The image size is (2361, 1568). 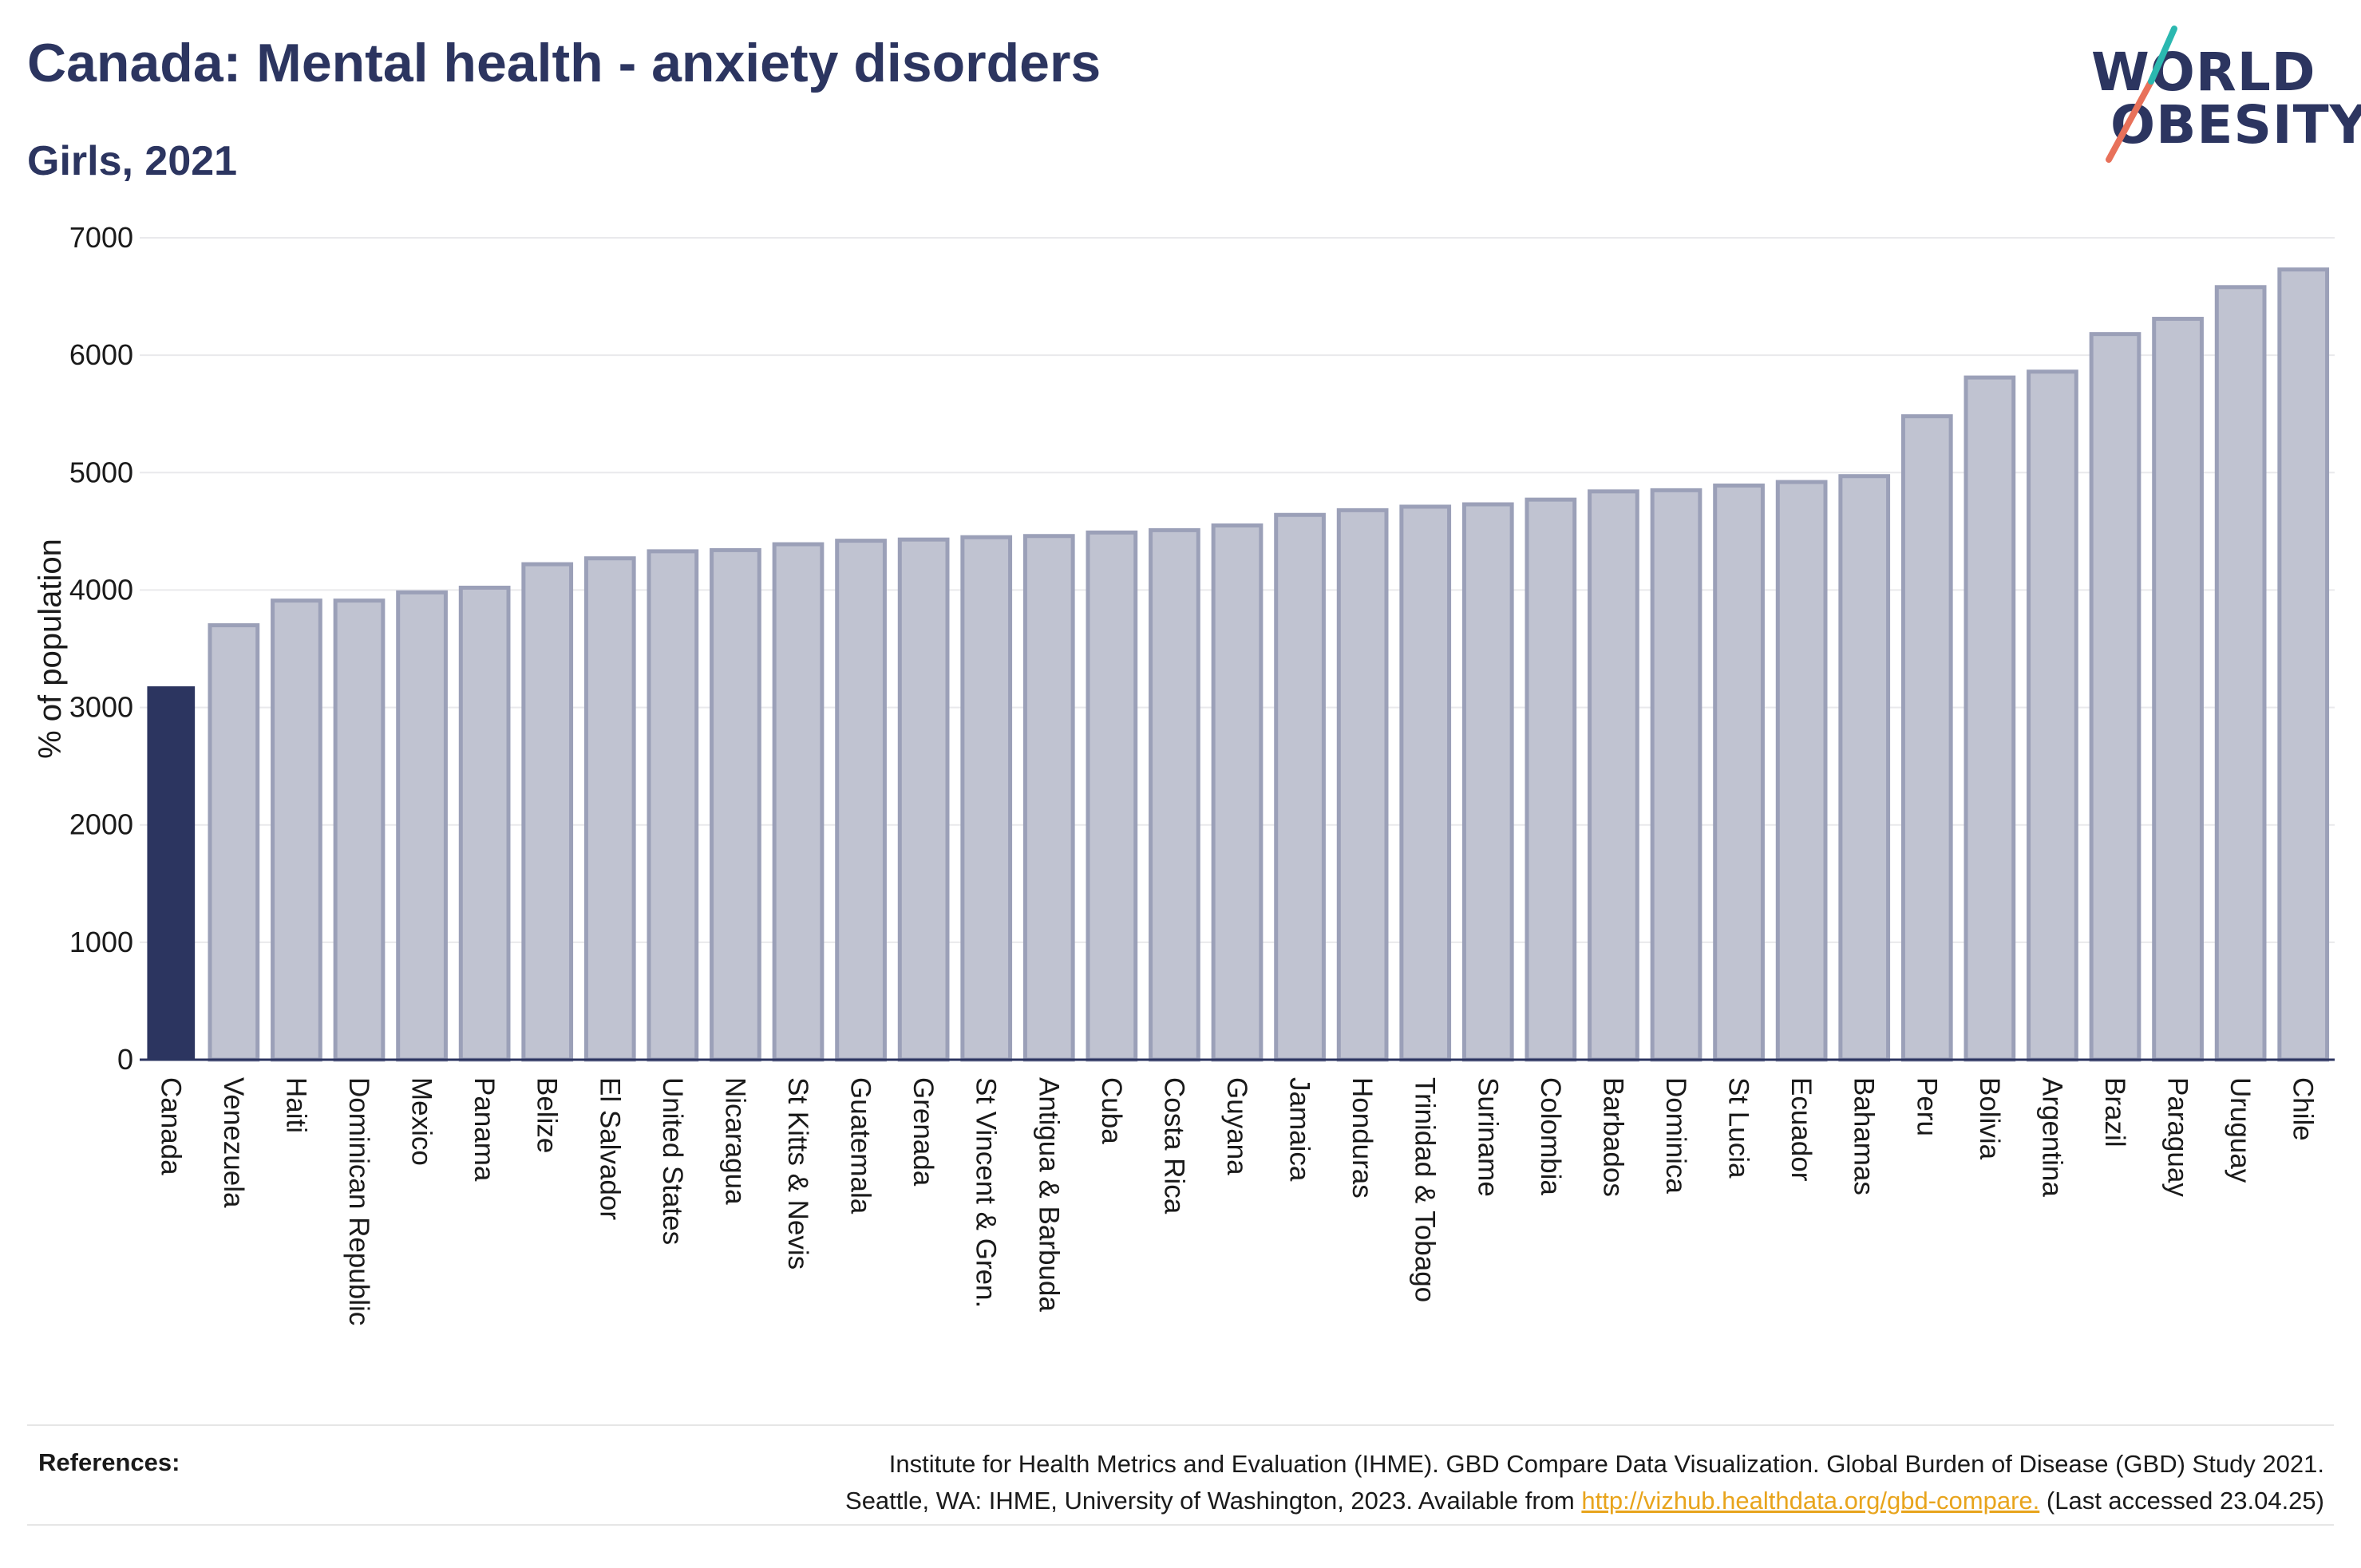 What do you see at coordinates (2051, 1137) in the screenshot?
I see `x-category-label: Argentina` at bounding box center [2051, 1137].